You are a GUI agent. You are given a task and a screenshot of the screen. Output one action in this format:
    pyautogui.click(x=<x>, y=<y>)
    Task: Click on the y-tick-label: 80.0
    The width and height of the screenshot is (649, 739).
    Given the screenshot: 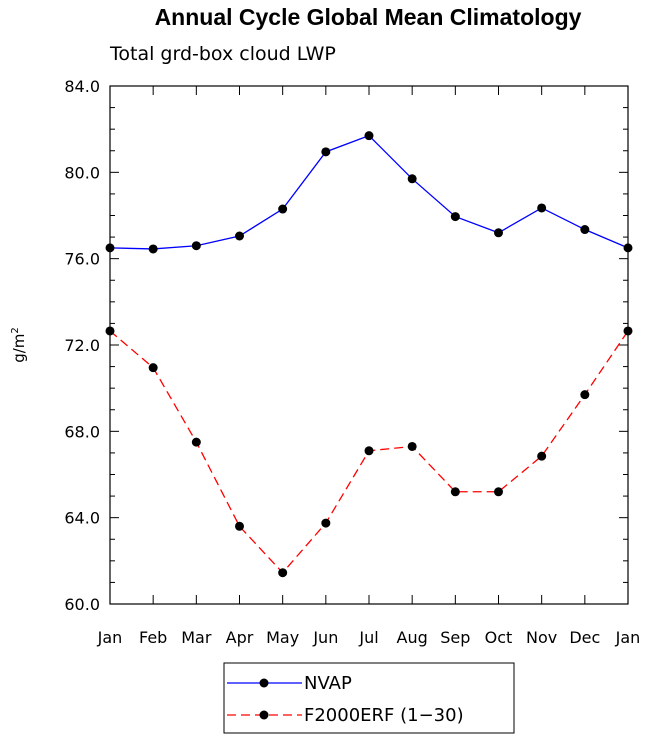 What is the action you would take?
    pyautogui.click(x=82, y=172)
    